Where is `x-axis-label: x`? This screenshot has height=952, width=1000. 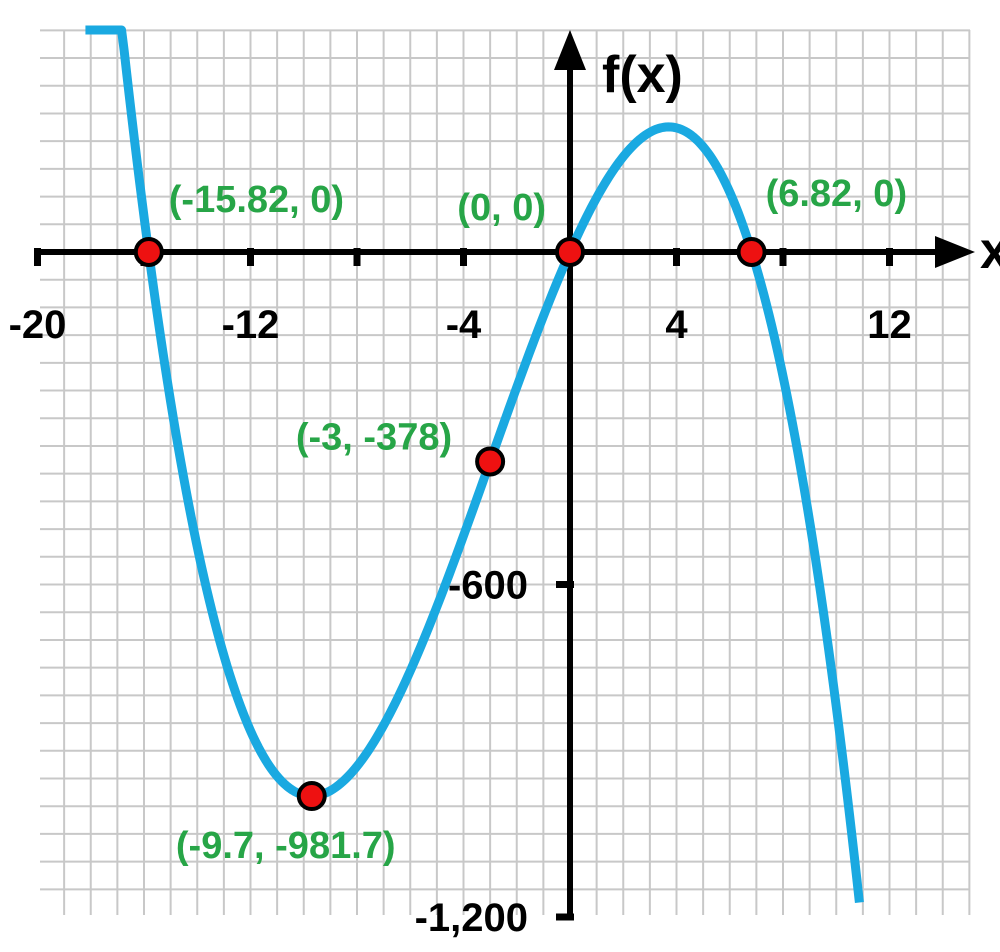
x-axis-label: x is located at coordinates (990, 251).